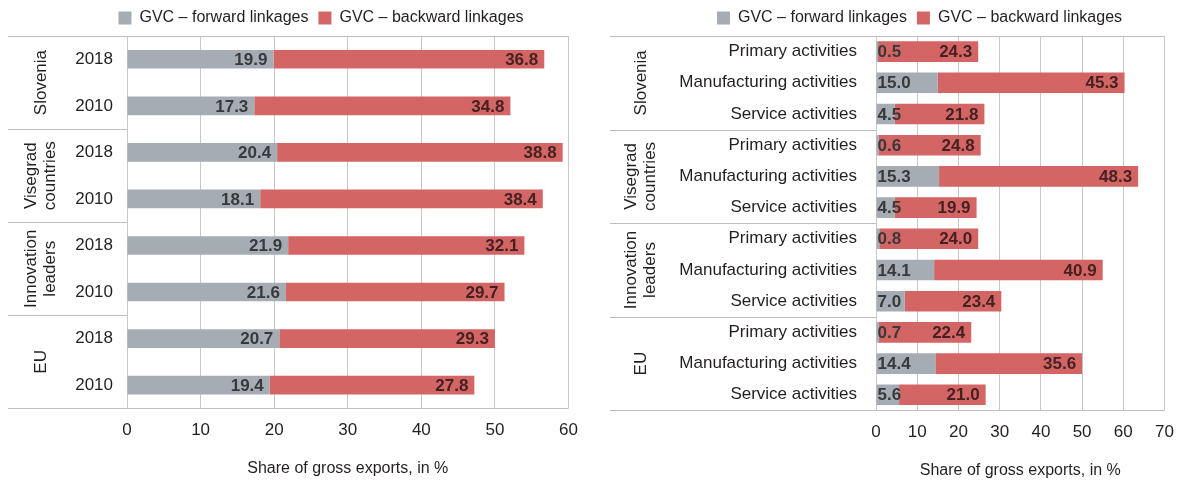 This screenshot has height=482, width=1186. Describe the element at coordinates (257, 339) in the screenshot. I see `data-label: 20.7` at that location.